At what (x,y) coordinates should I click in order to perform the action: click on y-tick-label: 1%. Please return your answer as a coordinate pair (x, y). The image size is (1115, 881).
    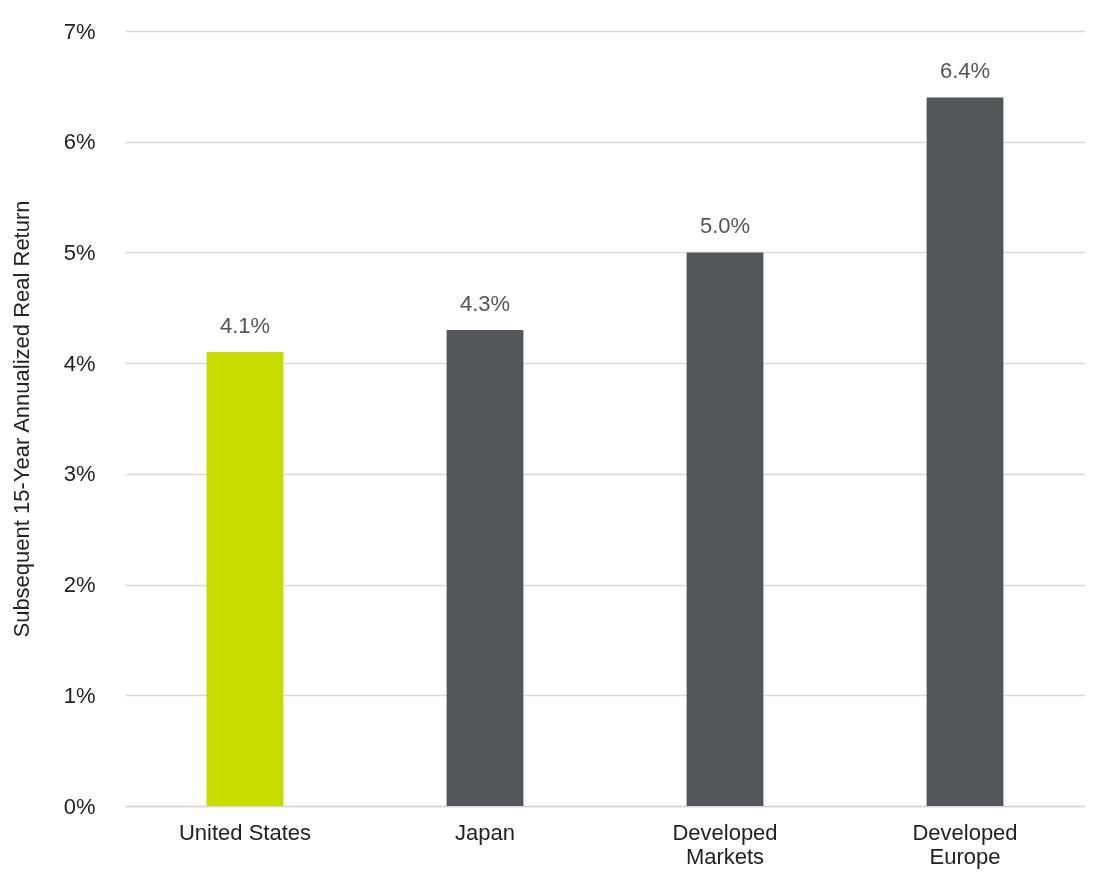
    Looking at the image, I should click on (79, 695).